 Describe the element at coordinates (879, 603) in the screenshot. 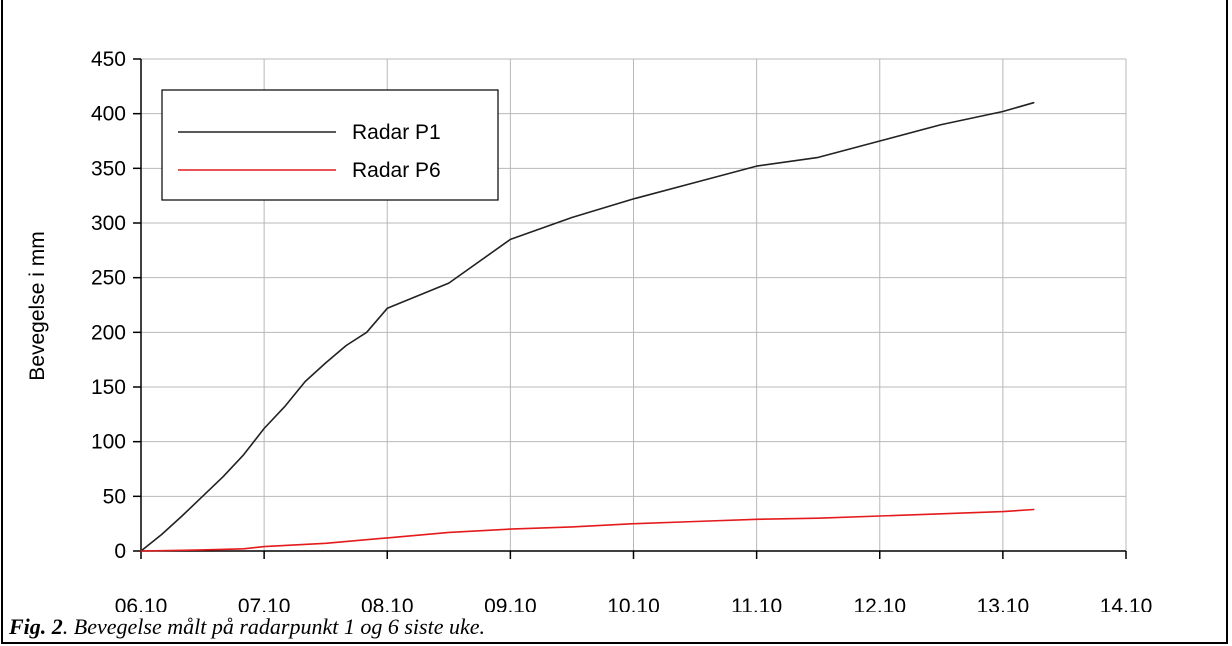

I see `x-tick-label: 12.10` at that location.